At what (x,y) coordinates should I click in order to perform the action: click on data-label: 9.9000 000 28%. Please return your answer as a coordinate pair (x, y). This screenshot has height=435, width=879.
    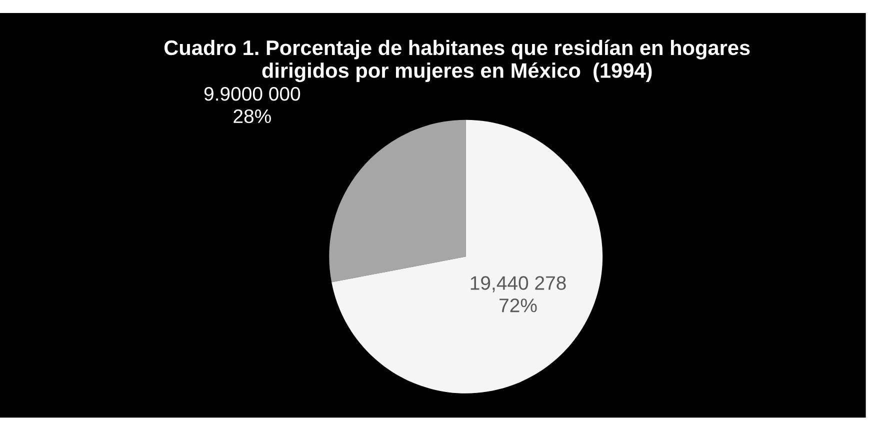
    Looking at the image, I should click on (252, 105).